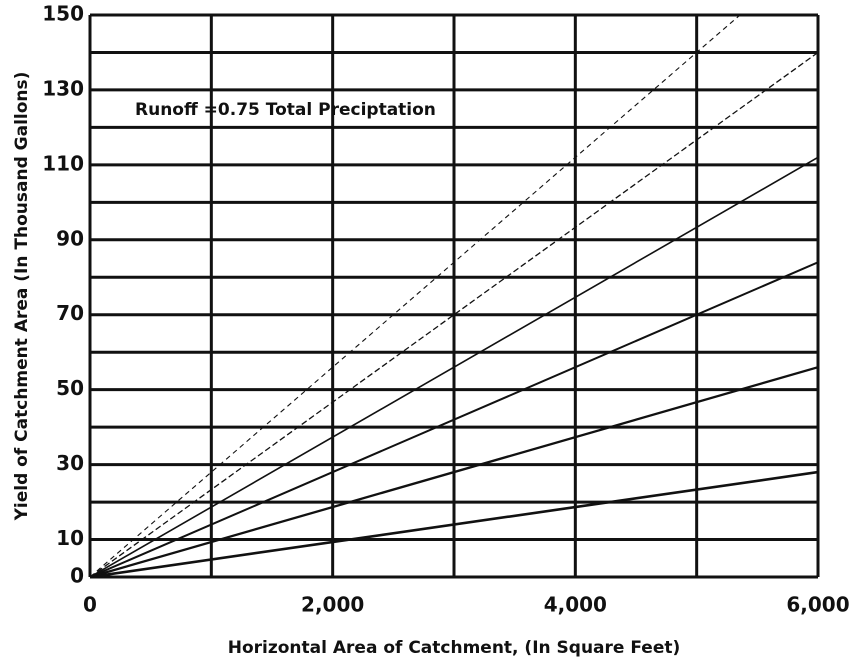 The image size is (858, 669). I want to click on y-tick-label: 50, so click(70, 388).